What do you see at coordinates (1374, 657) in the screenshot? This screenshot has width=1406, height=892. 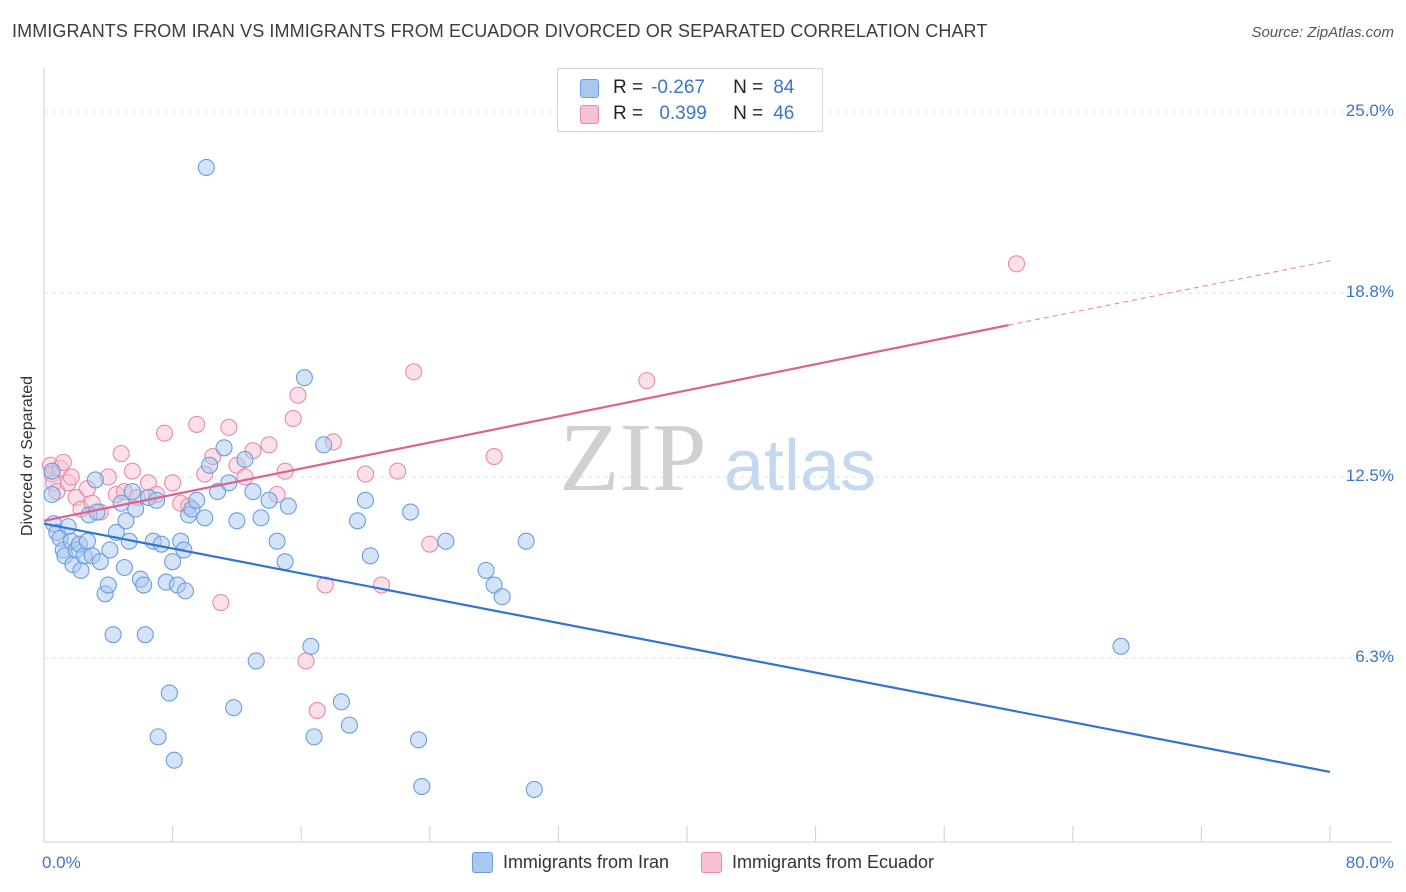 I see `y-tick-label: 6.3%` at bounding box center [1374, 657].